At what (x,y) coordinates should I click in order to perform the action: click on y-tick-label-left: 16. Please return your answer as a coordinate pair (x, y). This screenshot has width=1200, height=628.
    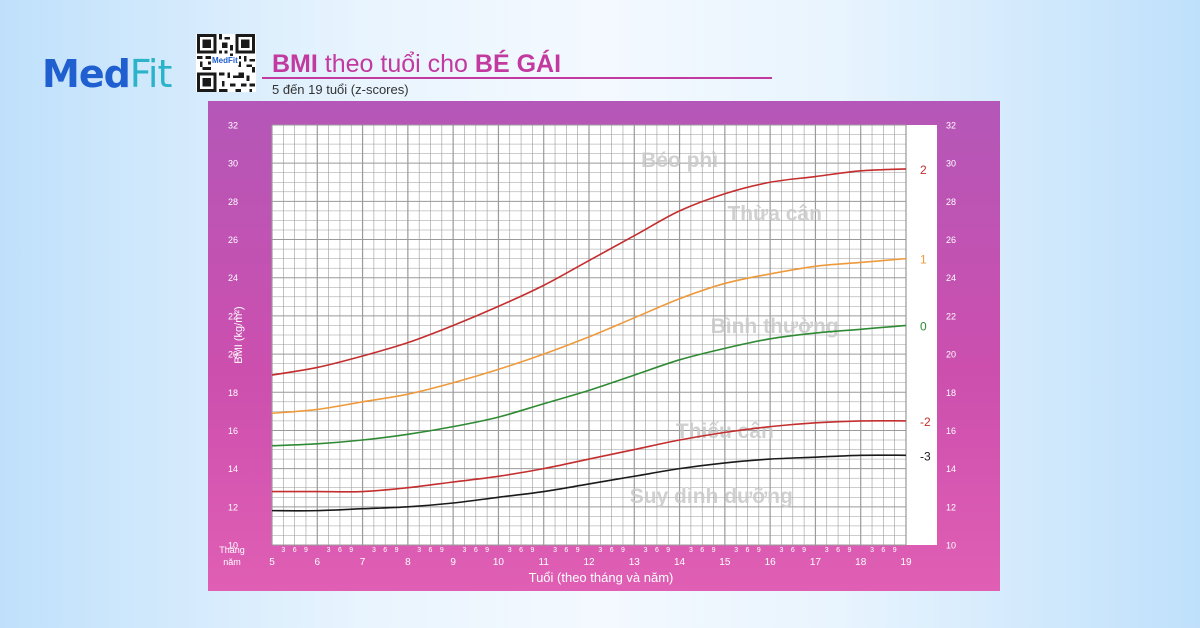
    Looking at the image, I should click on (233, 431).